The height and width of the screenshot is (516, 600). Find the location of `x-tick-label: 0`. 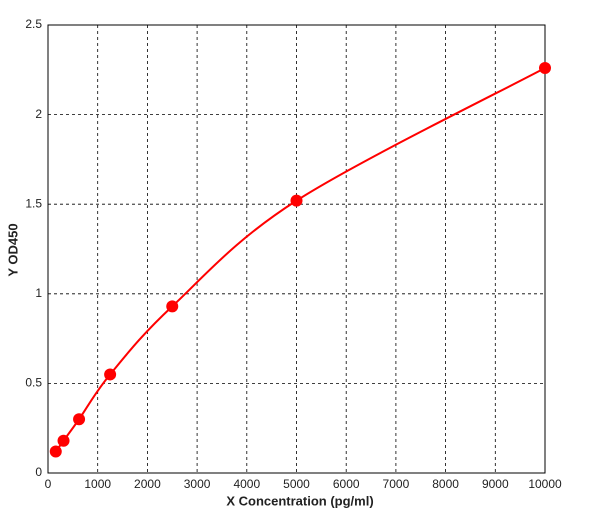

x-tick-label: 0 is located at coordinates (48, 484).